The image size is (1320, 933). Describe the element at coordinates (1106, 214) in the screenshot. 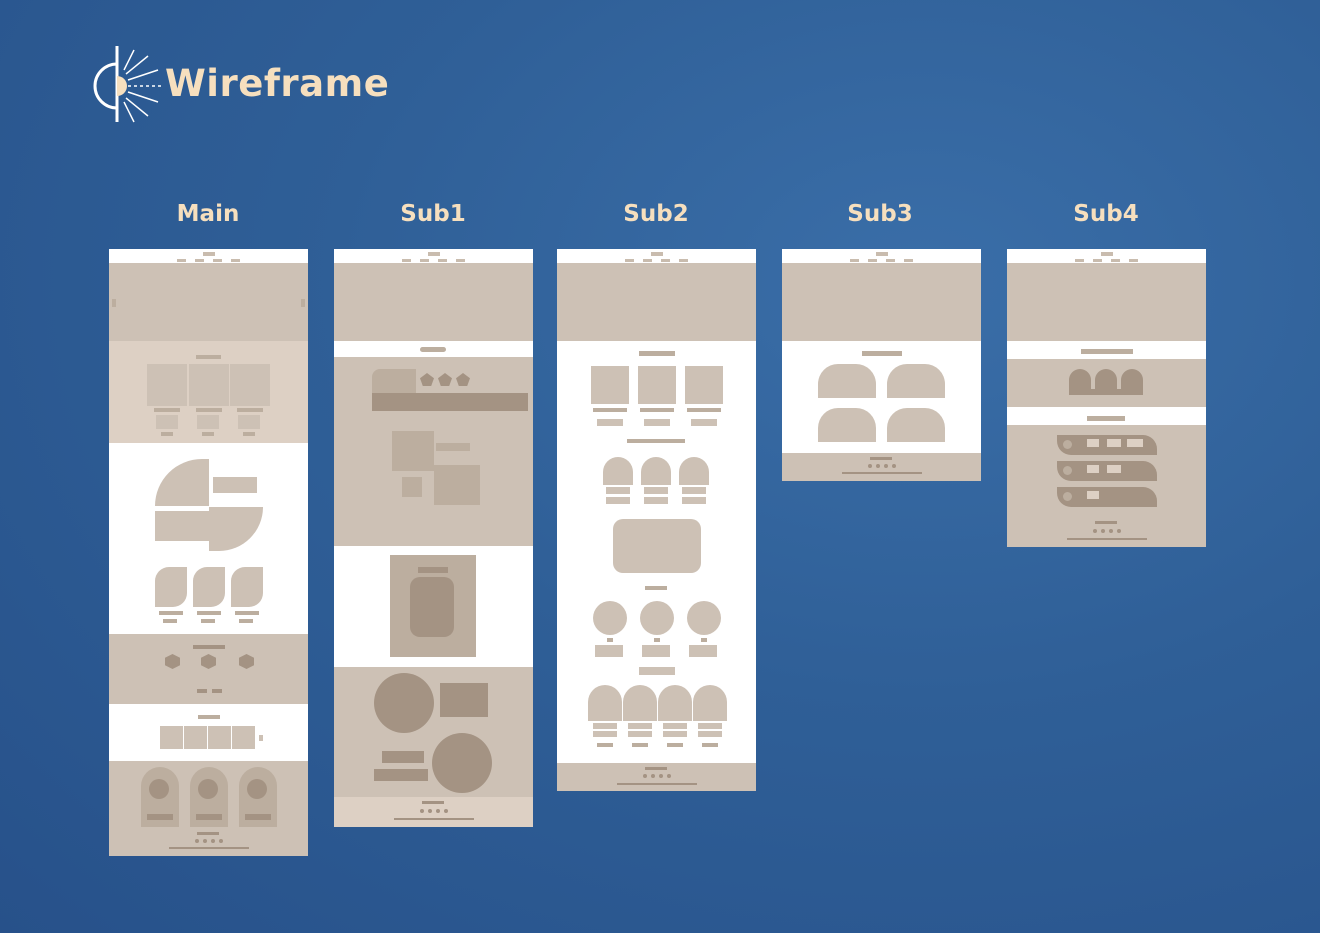

I see `column-label-sub4: Sub4` at that location.